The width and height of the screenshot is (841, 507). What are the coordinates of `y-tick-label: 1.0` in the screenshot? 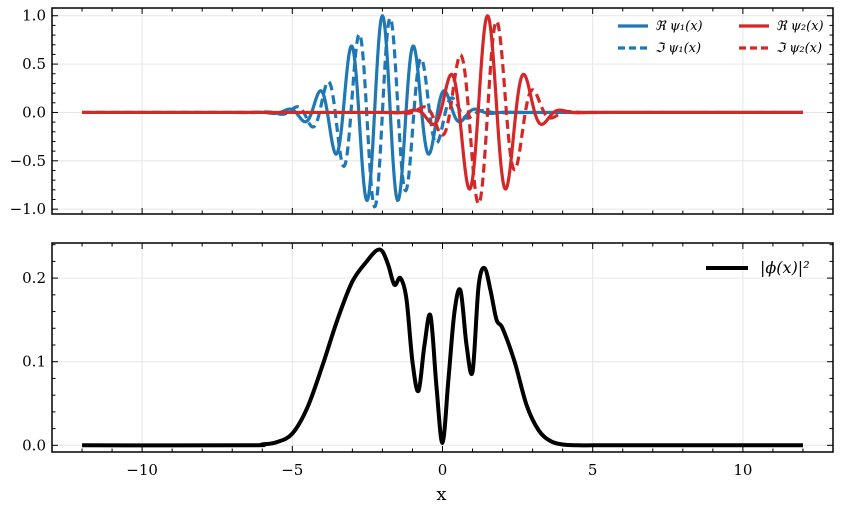 It's located at (34, 16).